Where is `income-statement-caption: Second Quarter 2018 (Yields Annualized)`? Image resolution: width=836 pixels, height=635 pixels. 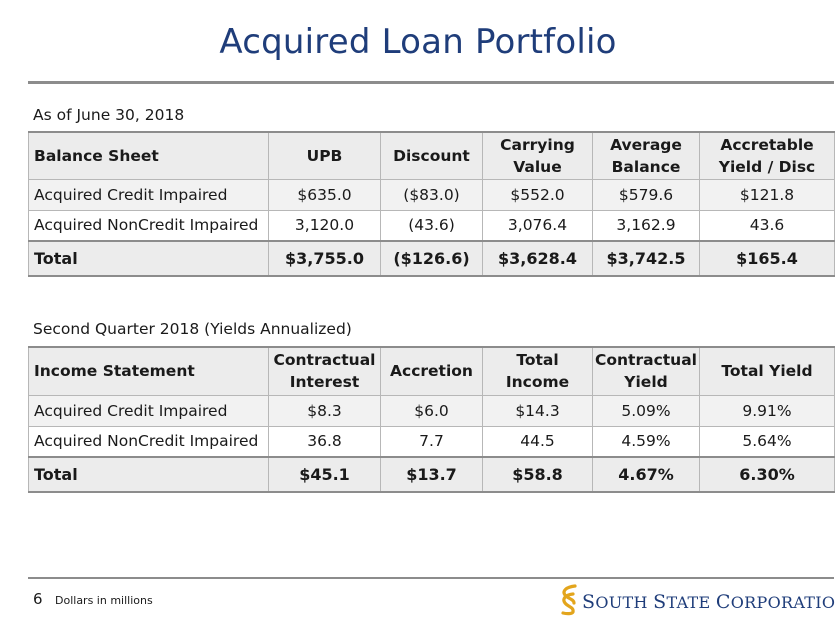
income-statement-caption: Second Quarter 2018 (Yields Annualized) is located at coordinates (192, 329).